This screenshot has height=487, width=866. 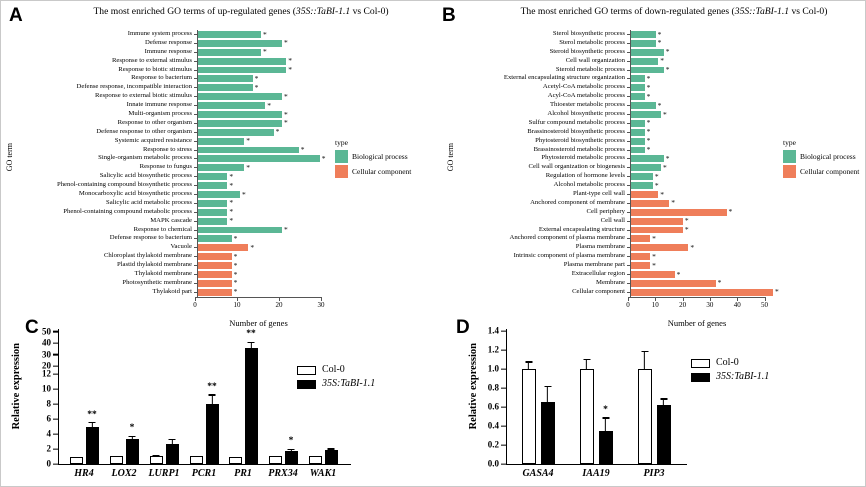 I want to click on go-term-label: Plasma membrane part, so click(x=594, y=265).